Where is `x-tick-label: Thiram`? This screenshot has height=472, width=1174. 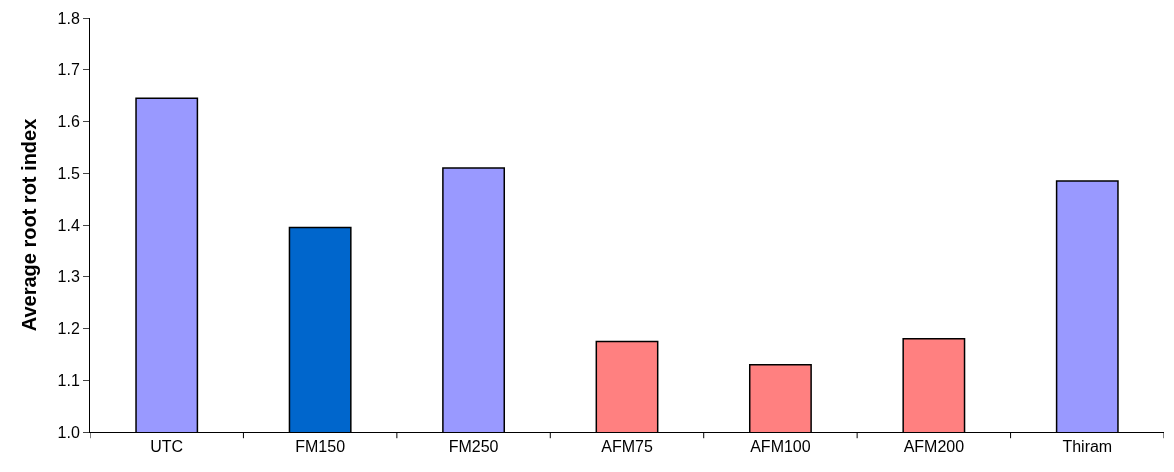 x-tick-label: Thiram is located at coordinates (1087, 447).